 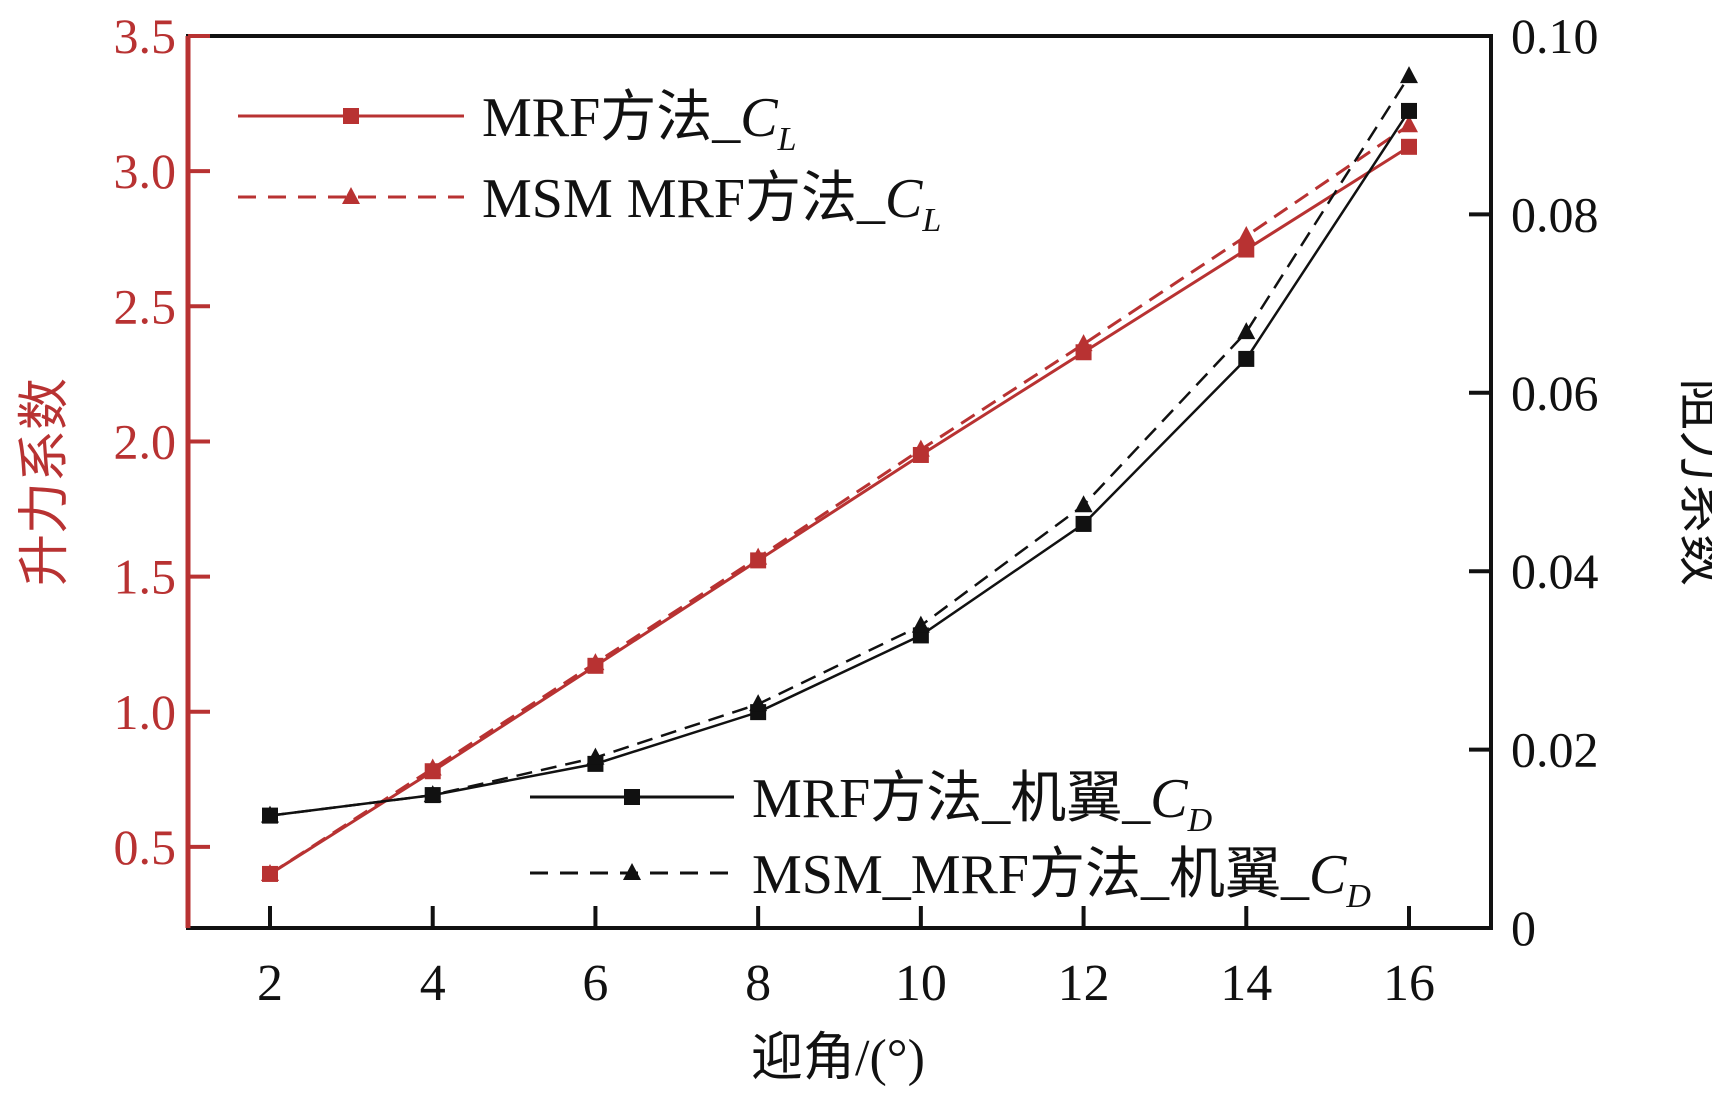 I want to click on legend-item: MRF方法_机翼_CD, so click(x=871, y=803).